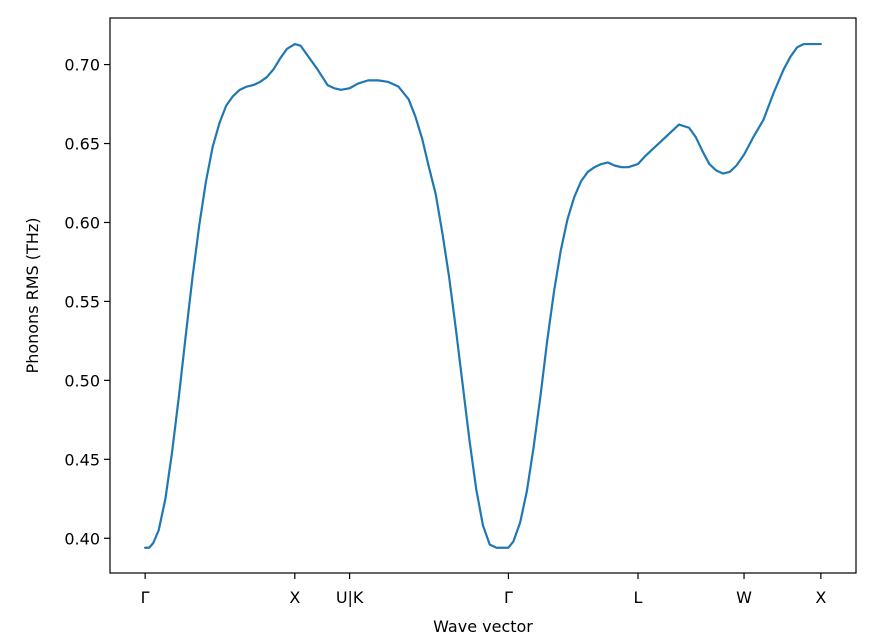  What do you see at coordinates (82, 222) in the screenshot?
I see `y-tick-label: 0.60` at bounding box center [82, 222].